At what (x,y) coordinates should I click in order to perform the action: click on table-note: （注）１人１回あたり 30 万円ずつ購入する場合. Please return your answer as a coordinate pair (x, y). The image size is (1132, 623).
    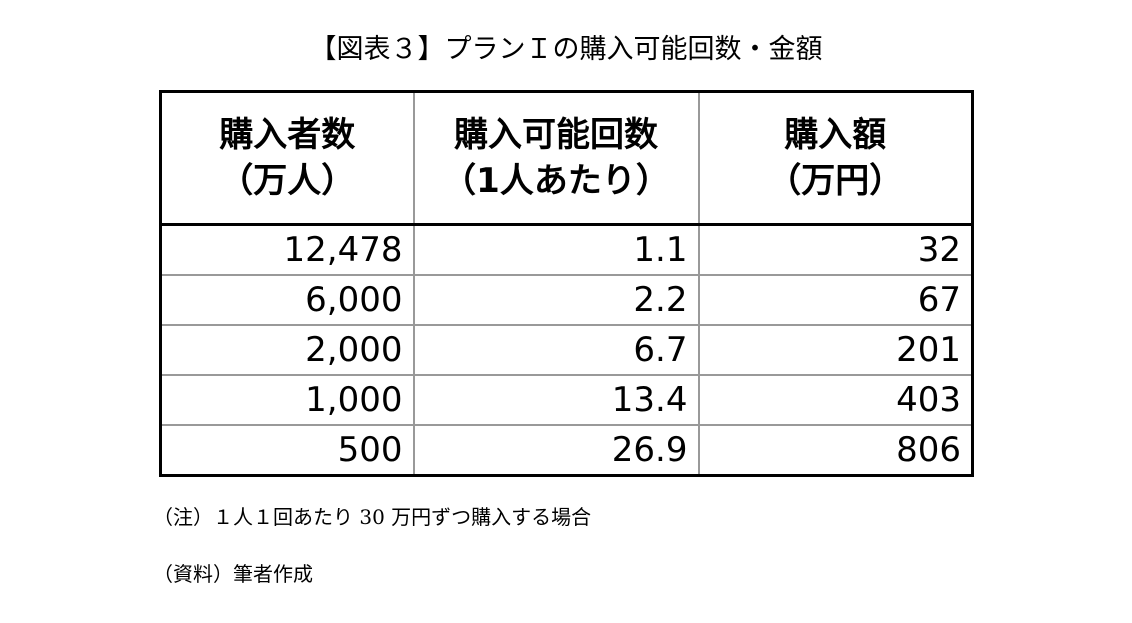
    Looking at the image, I should click on (372, 517).